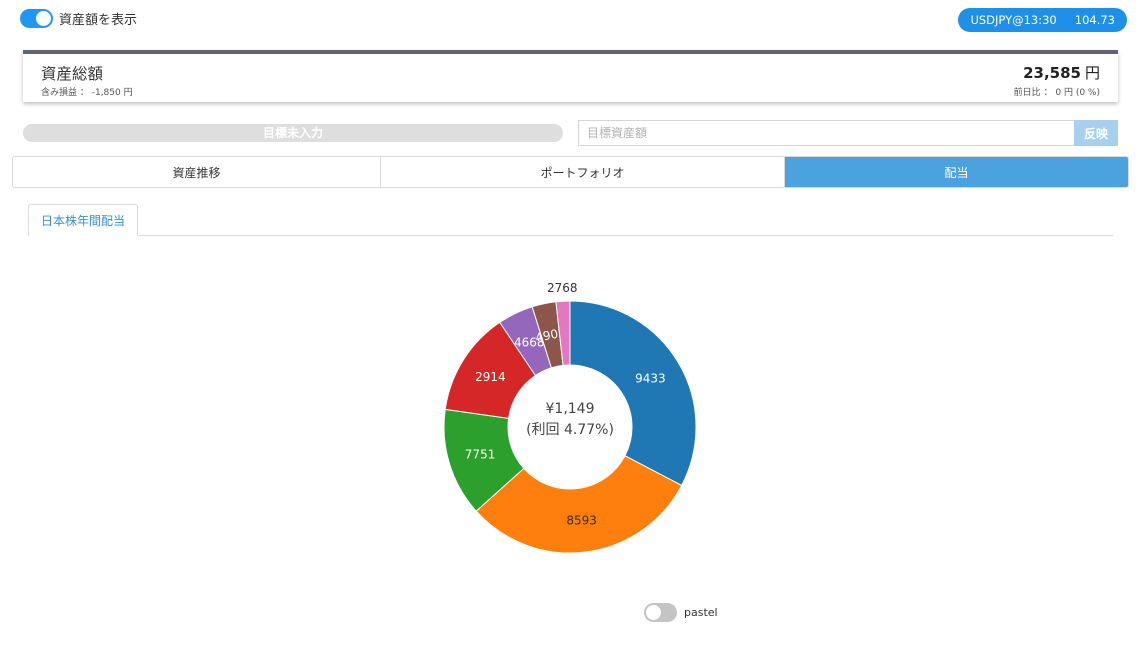 Image resolution: width=1142 pixels, height=660 pixels. I want to click on donut-label-7751: 7751, so click(480, 454).